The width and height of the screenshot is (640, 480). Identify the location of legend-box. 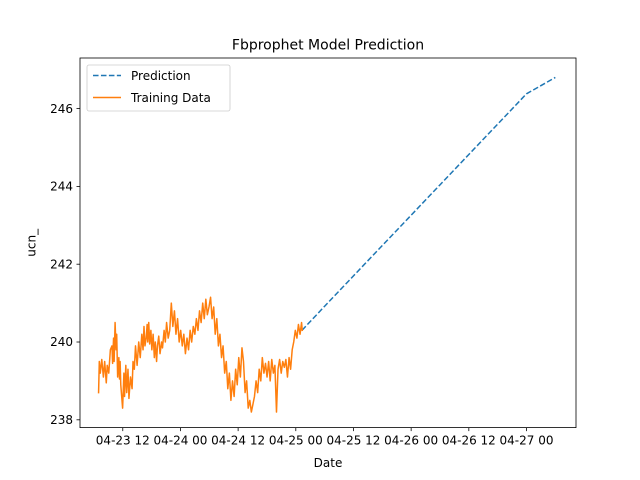
(158, 88).